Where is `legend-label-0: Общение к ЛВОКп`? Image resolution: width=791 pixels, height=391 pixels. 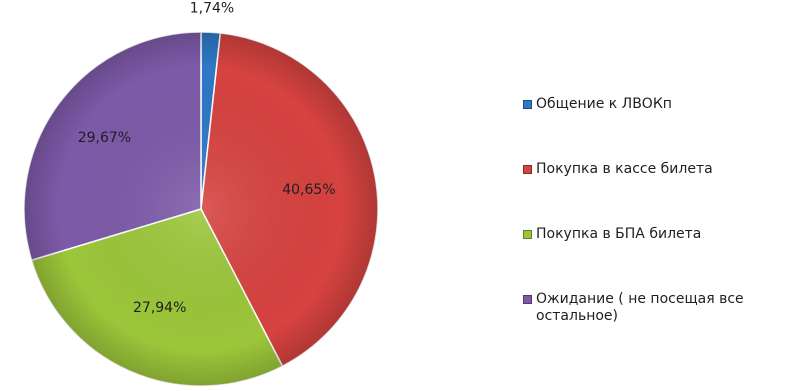
legend-label-0: Общение к ЛВОКп is located at coordinates (604, 104).